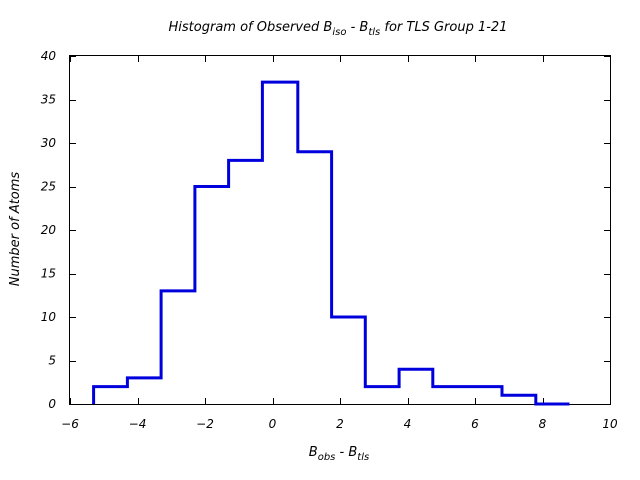  I want to click on title-text-2: - B, so click(357, 27).